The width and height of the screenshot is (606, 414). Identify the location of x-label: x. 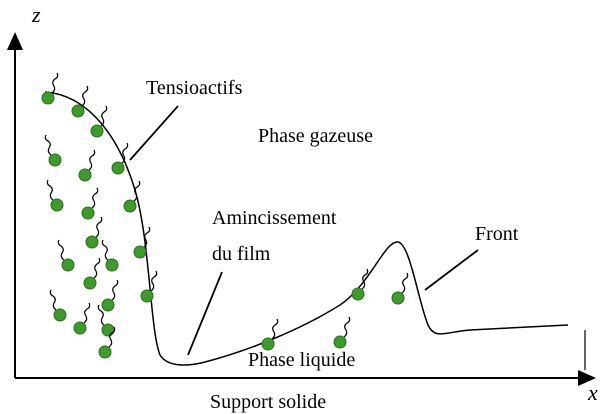
(592, 392).